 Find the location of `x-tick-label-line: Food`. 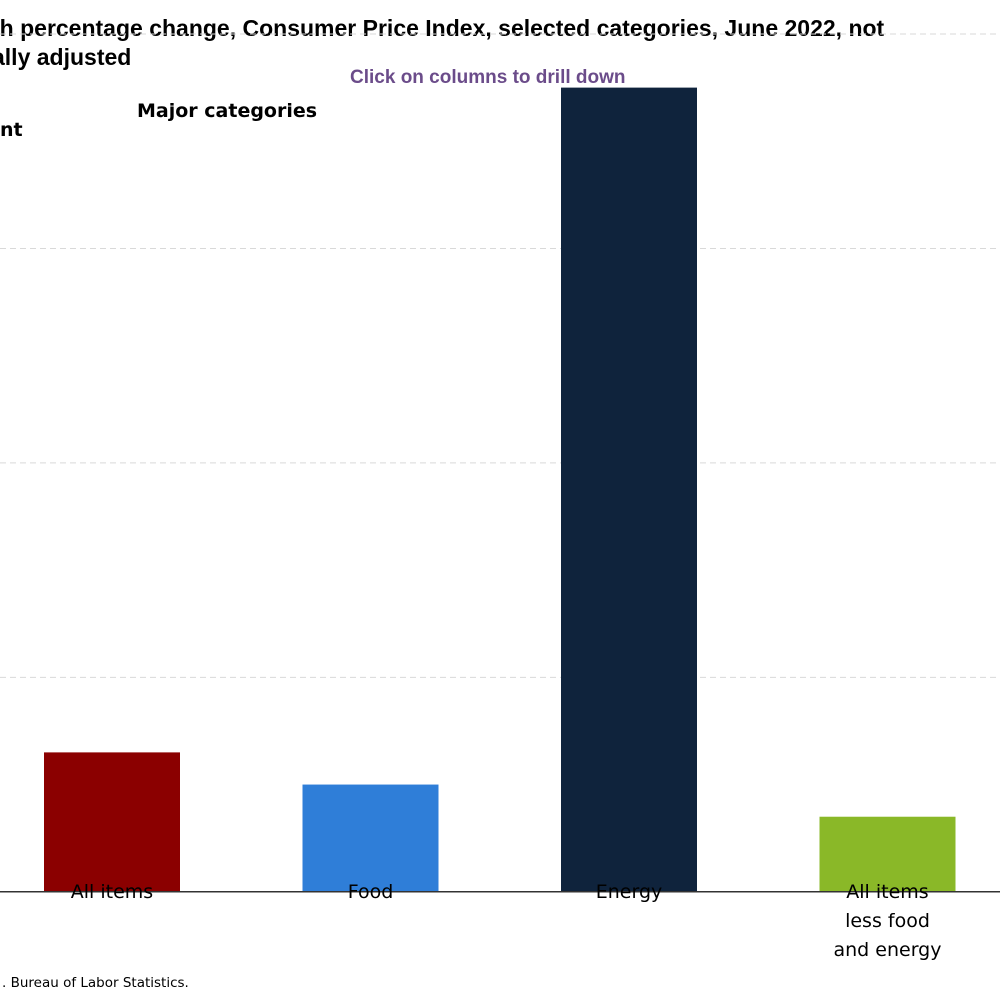

x-tick-label-line: Food is located at coordinates (371, 892).